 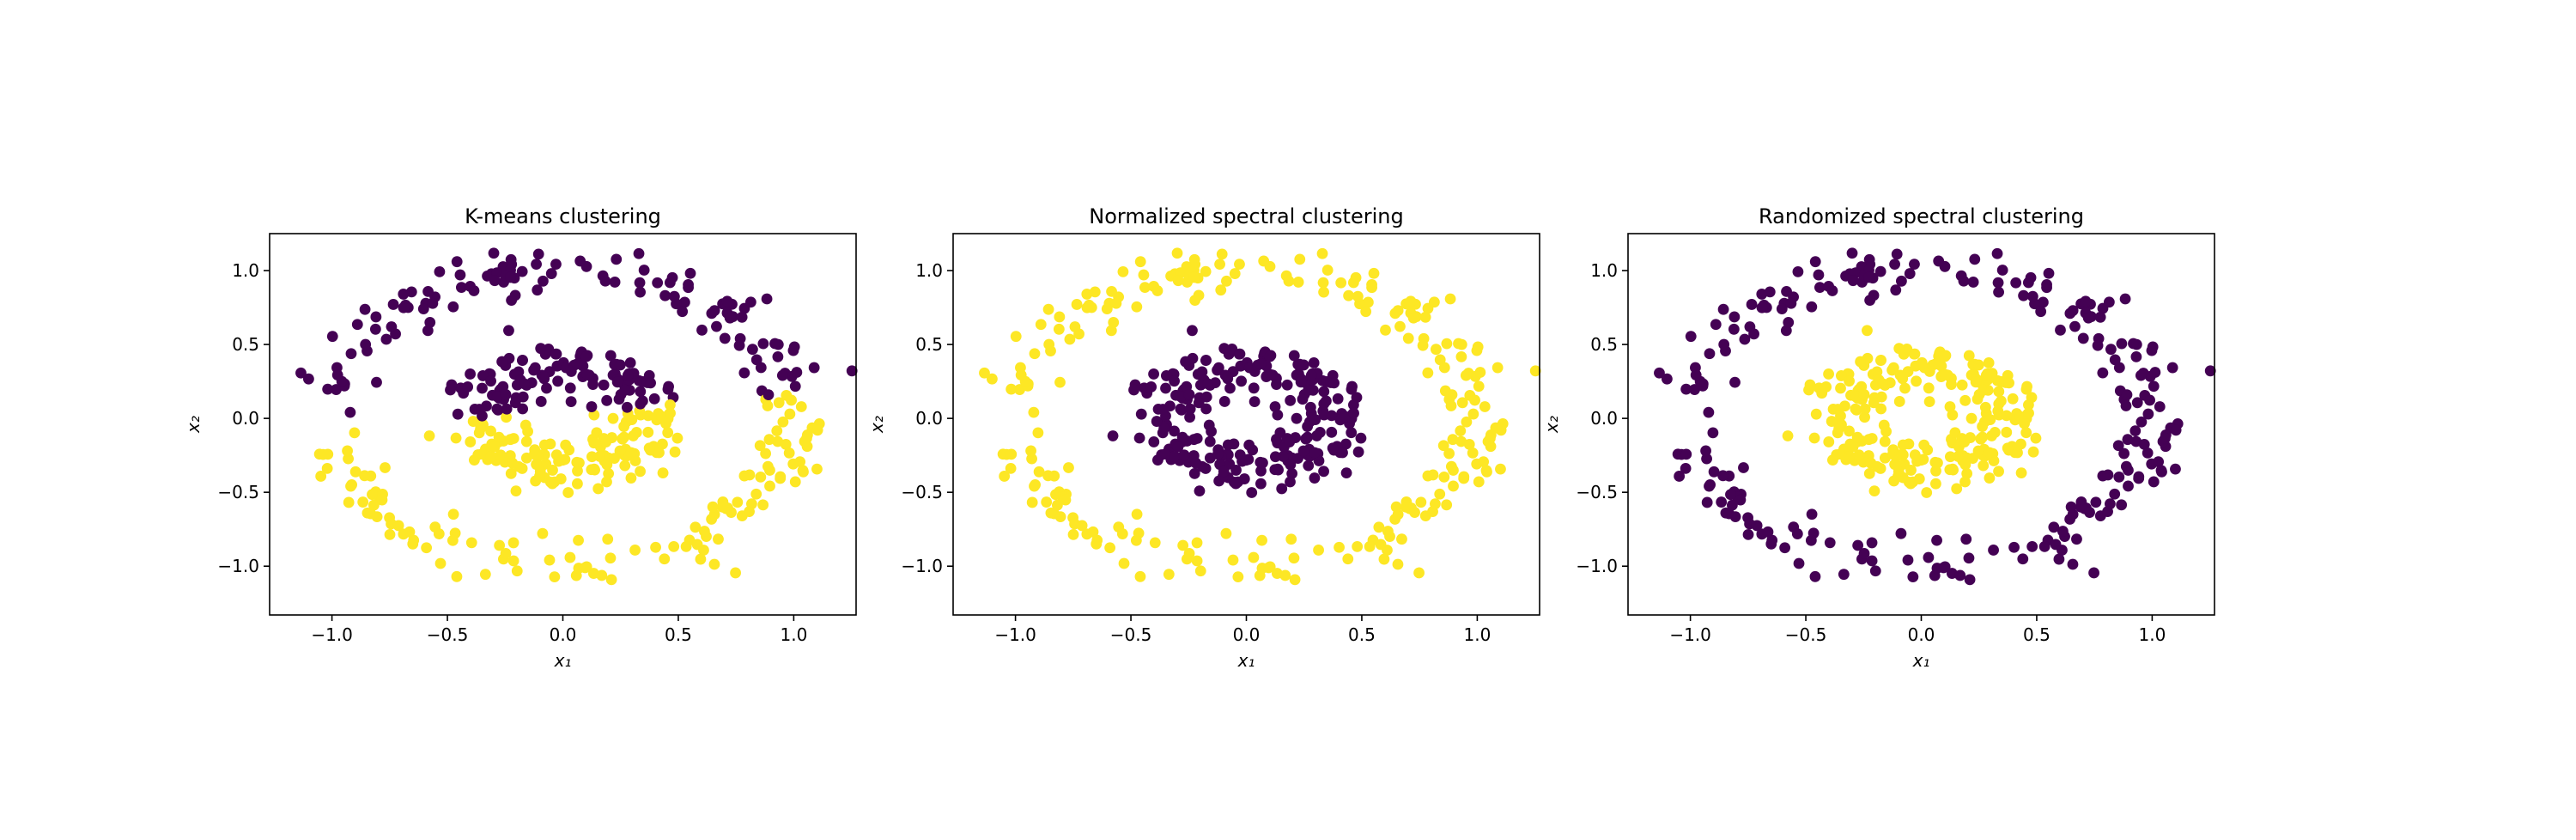 What do you see at coordinates (576, 416) in the screenshot?
I see `scatter-points` at bounding box center [576, 416].